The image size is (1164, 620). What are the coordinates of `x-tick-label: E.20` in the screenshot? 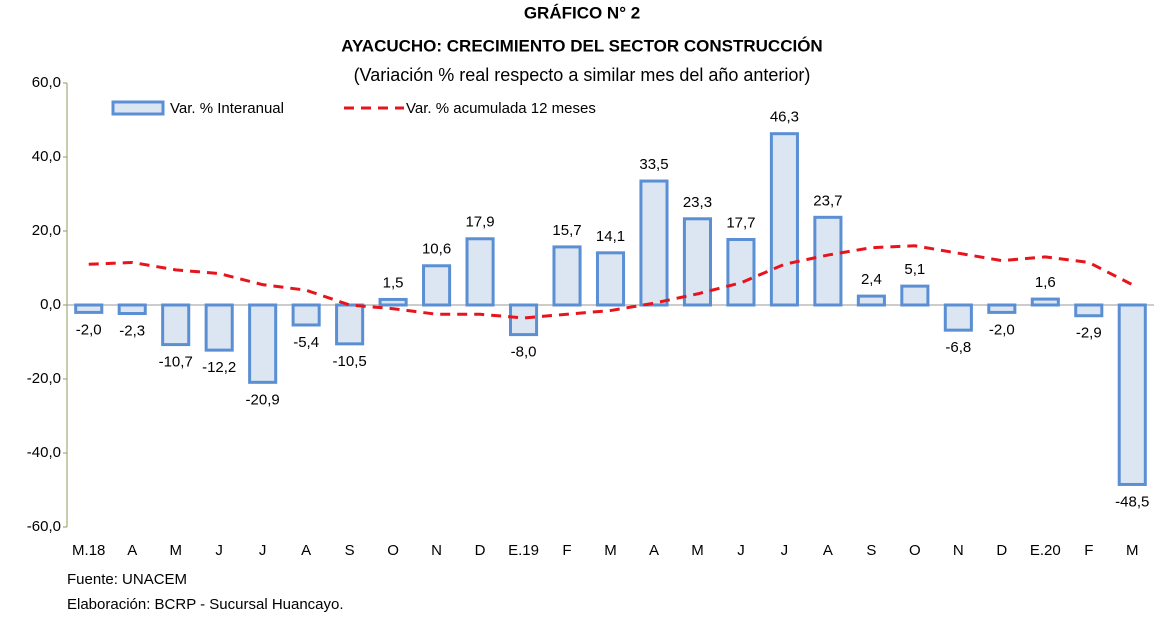 It's located at (1045, 550).